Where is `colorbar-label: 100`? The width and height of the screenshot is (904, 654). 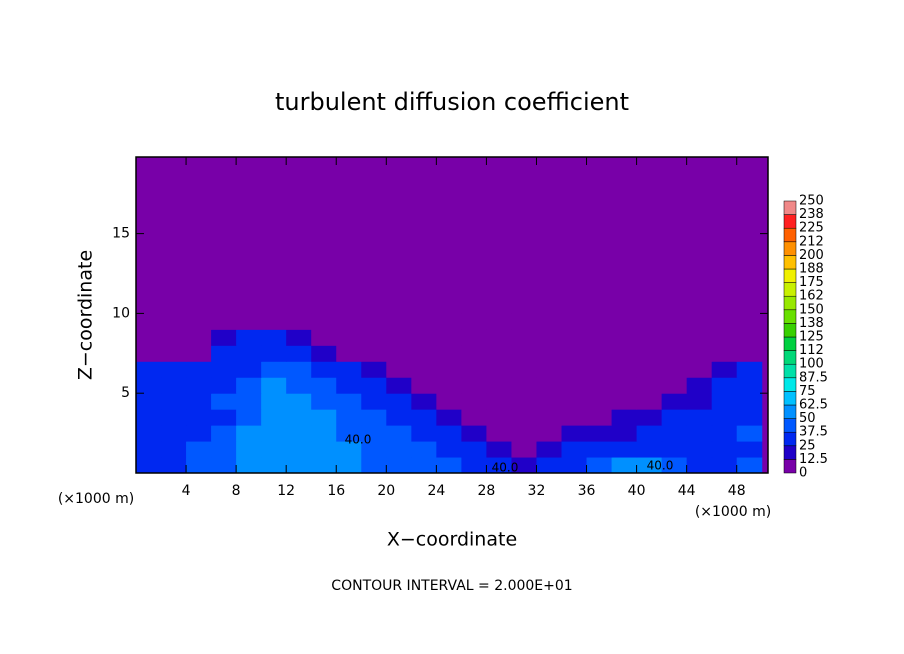 colorbar-label: 100 is located at coordinates (811, 364).